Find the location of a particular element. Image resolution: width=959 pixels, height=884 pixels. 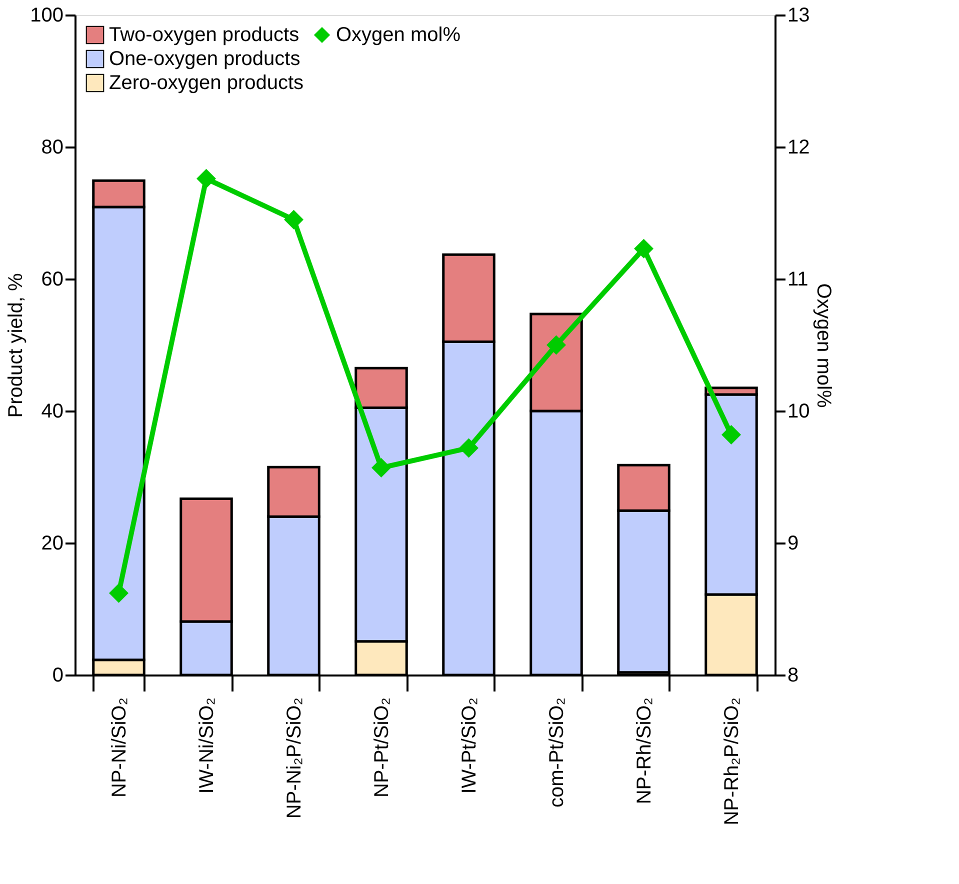

x-tick-label: NP-Rh₂P/SiO₂ is located at coordinates (731, 762).